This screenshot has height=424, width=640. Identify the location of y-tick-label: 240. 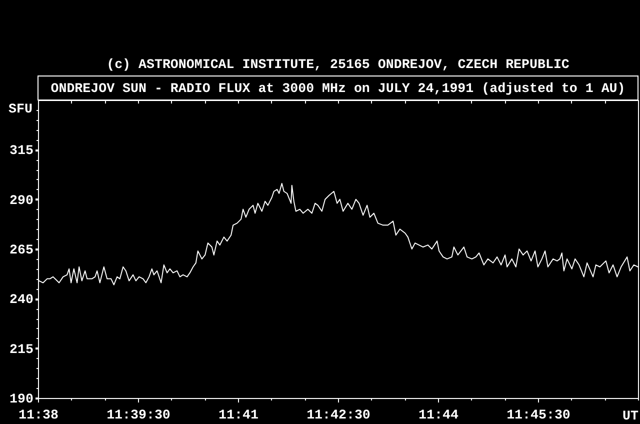
(22, 300).